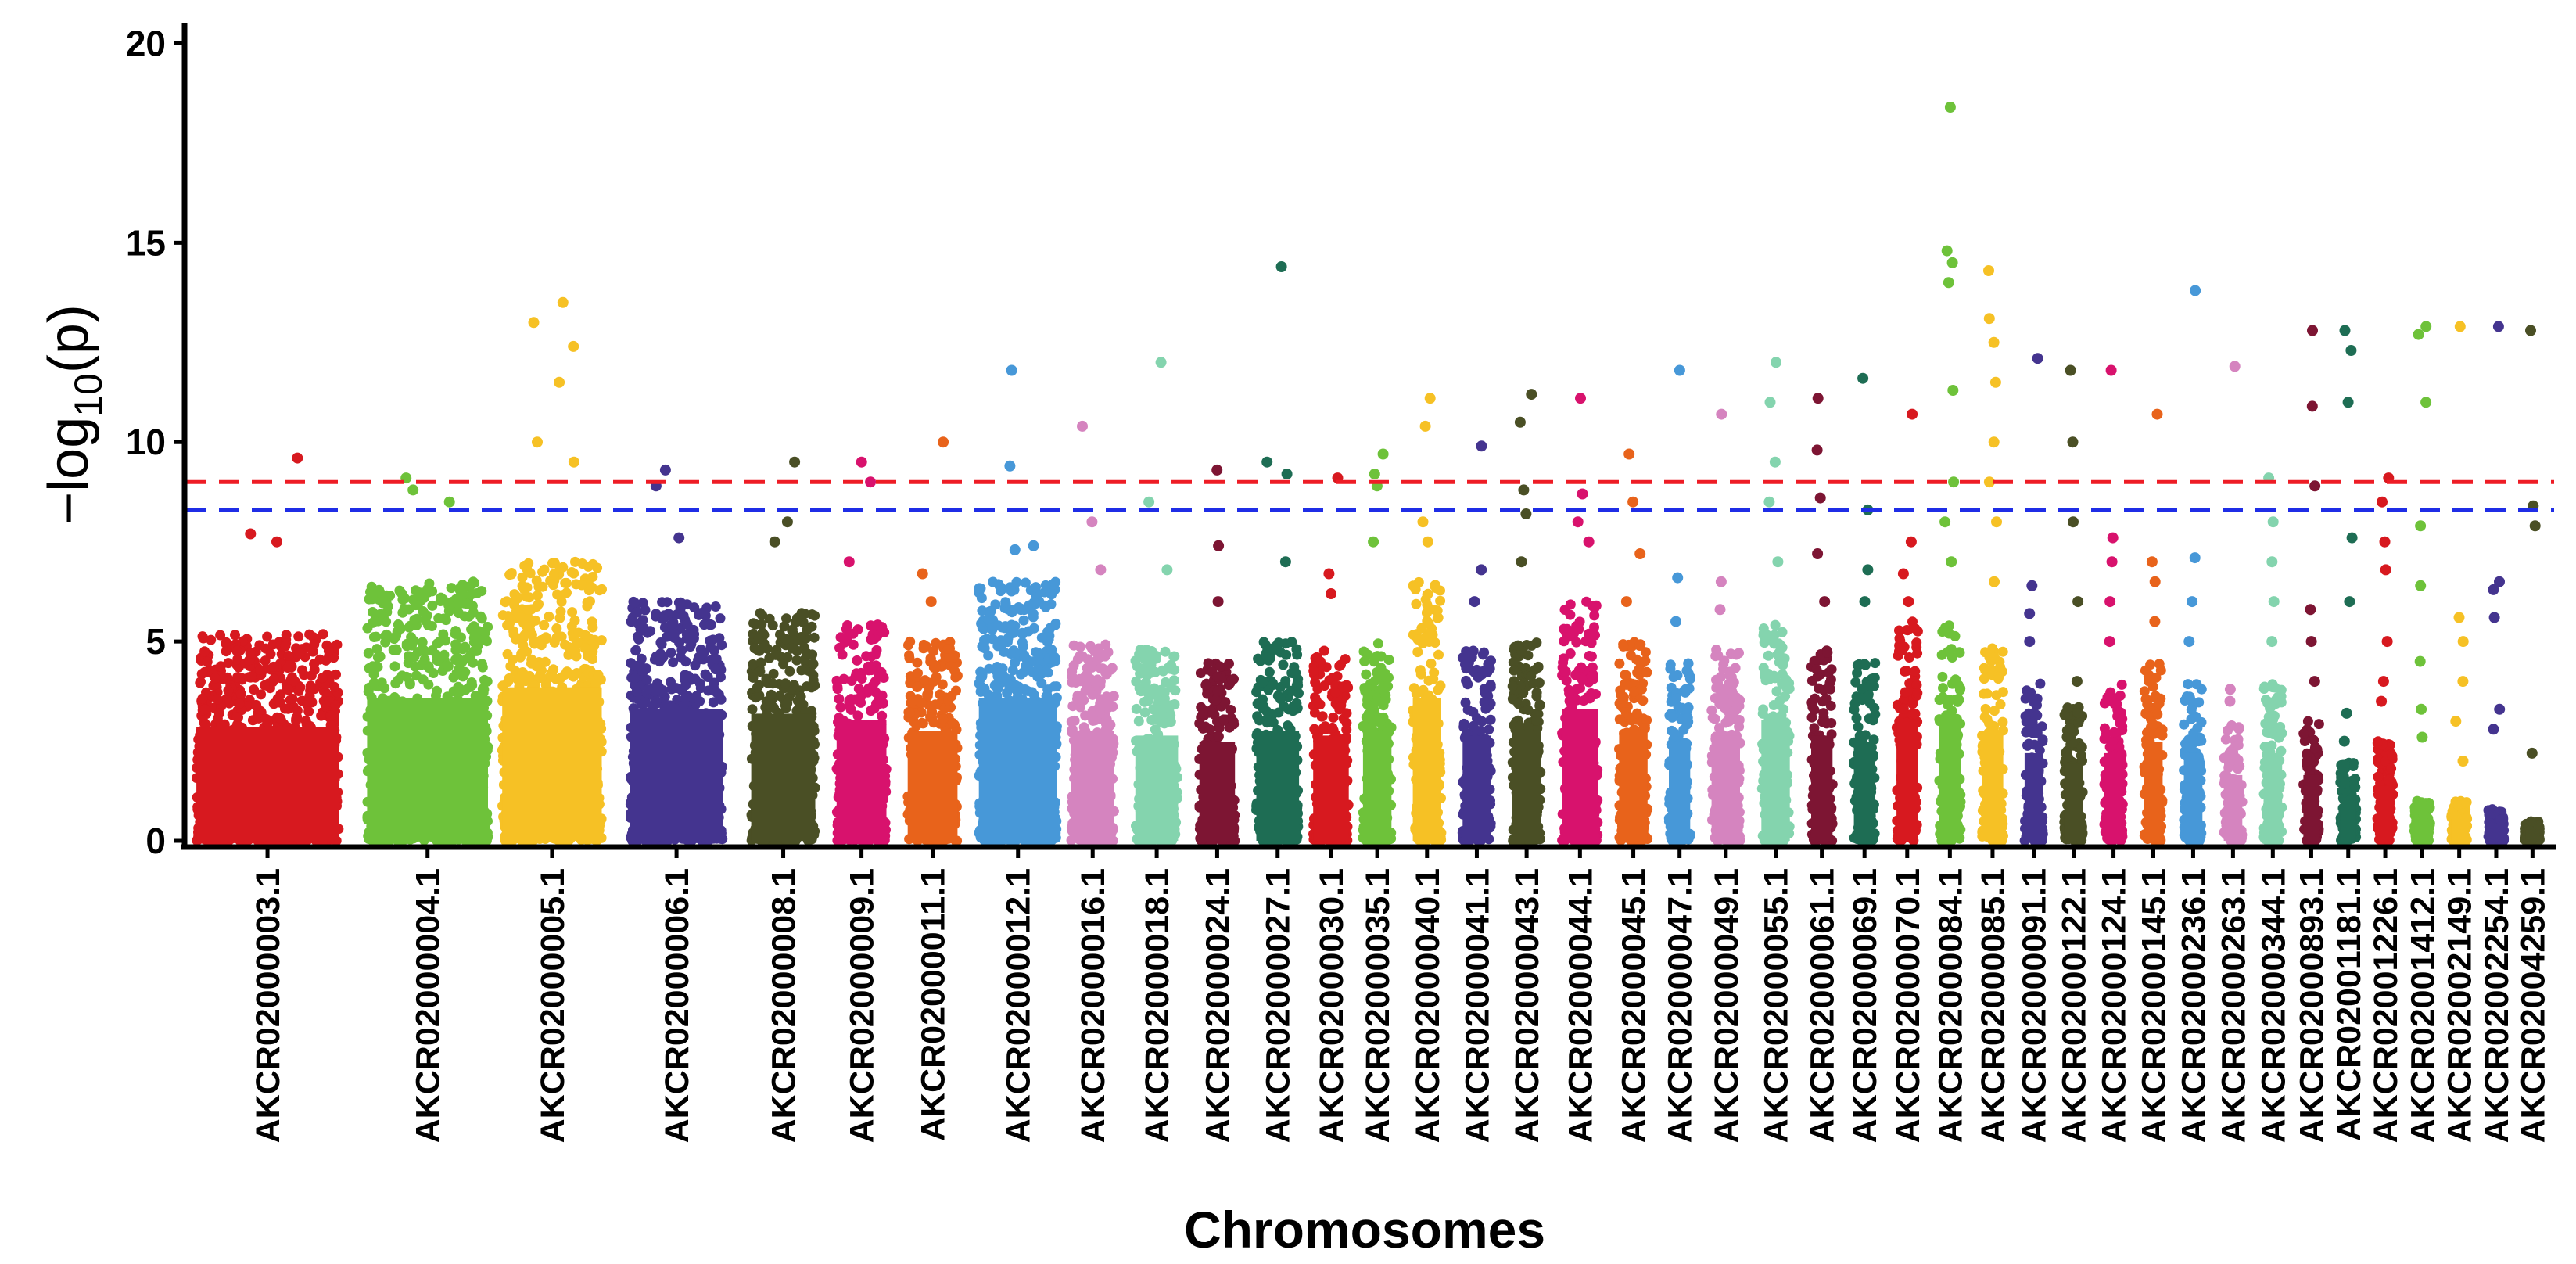 This screenshot has height=1264, width=2576. Describe the element at coordinates (268, 649) in the screenshot. I see `series-AKCR02000003.1` at that location.